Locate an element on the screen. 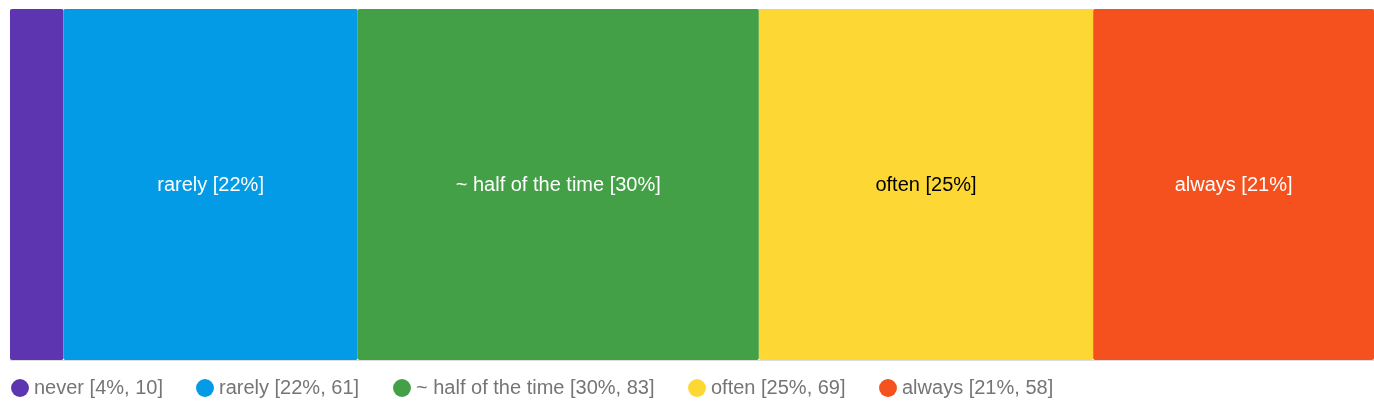 The height and width of the screenshot is (416, 1374). legend-label: never [4%, 10] is located at coordinates (98, 387).